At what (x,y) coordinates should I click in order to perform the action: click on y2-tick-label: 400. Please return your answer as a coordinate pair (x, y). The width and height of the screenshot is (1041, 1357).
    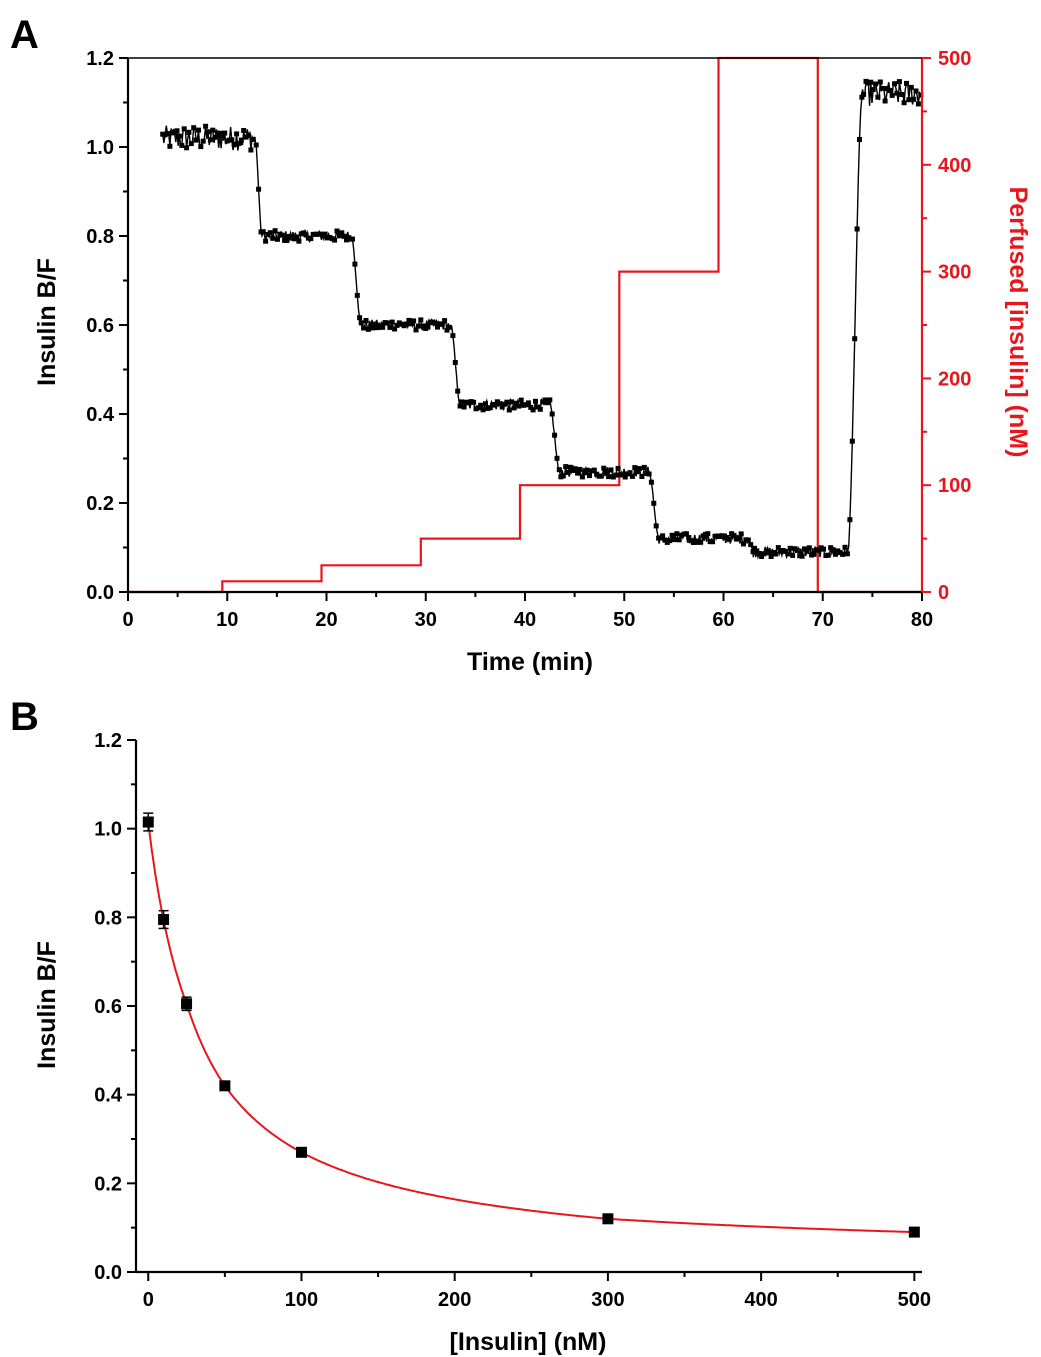
    Looking at the image, I should click on (954, 166).